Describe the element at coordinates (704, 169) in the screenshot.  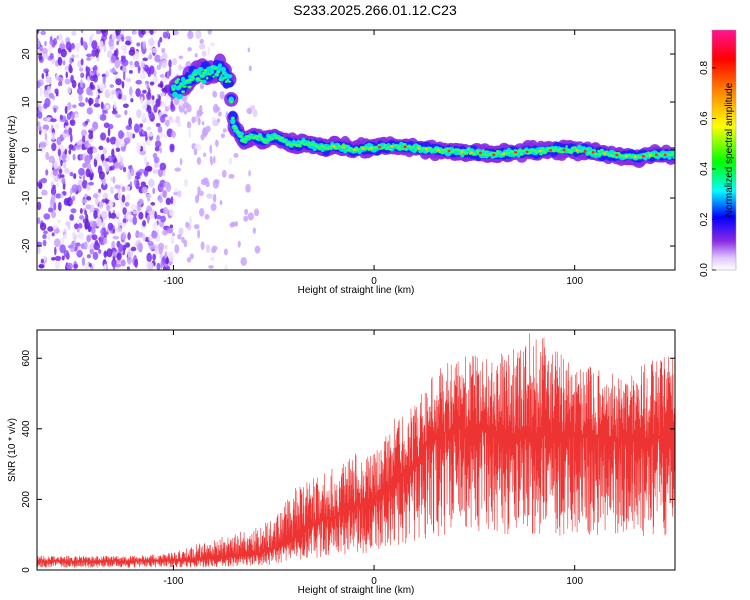
I see `colorbar-tick-label: 0.4` at that location.